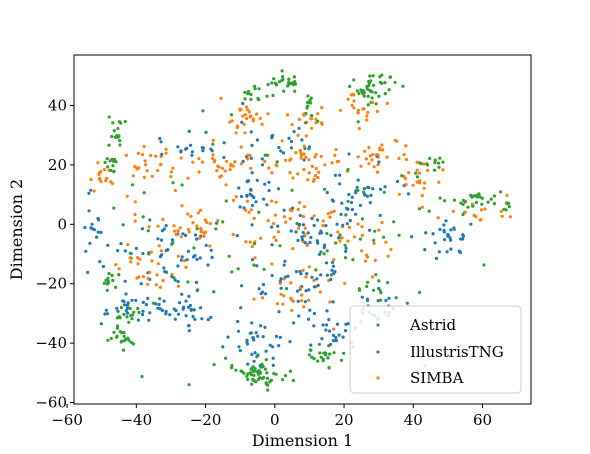 The image size is (590, 454). What do you see at coordinates (413, 420) in the screenshot?
I see `x-tick-label: 40` at bounding box center [413, 420].